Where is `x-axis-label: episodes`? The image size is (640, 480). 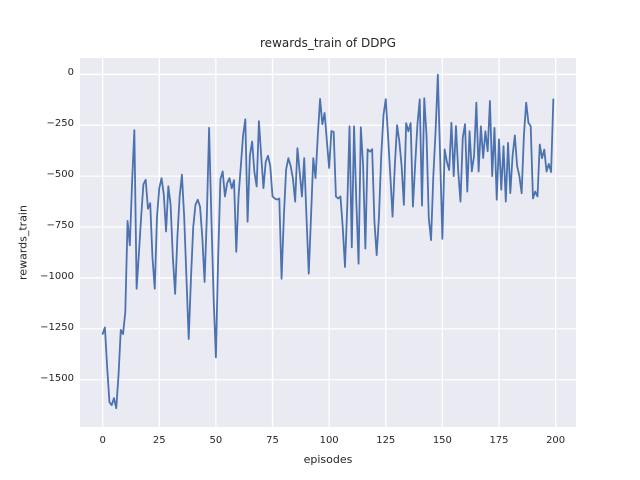 x-axis-label: episodes is located at coordinates (328, 459).